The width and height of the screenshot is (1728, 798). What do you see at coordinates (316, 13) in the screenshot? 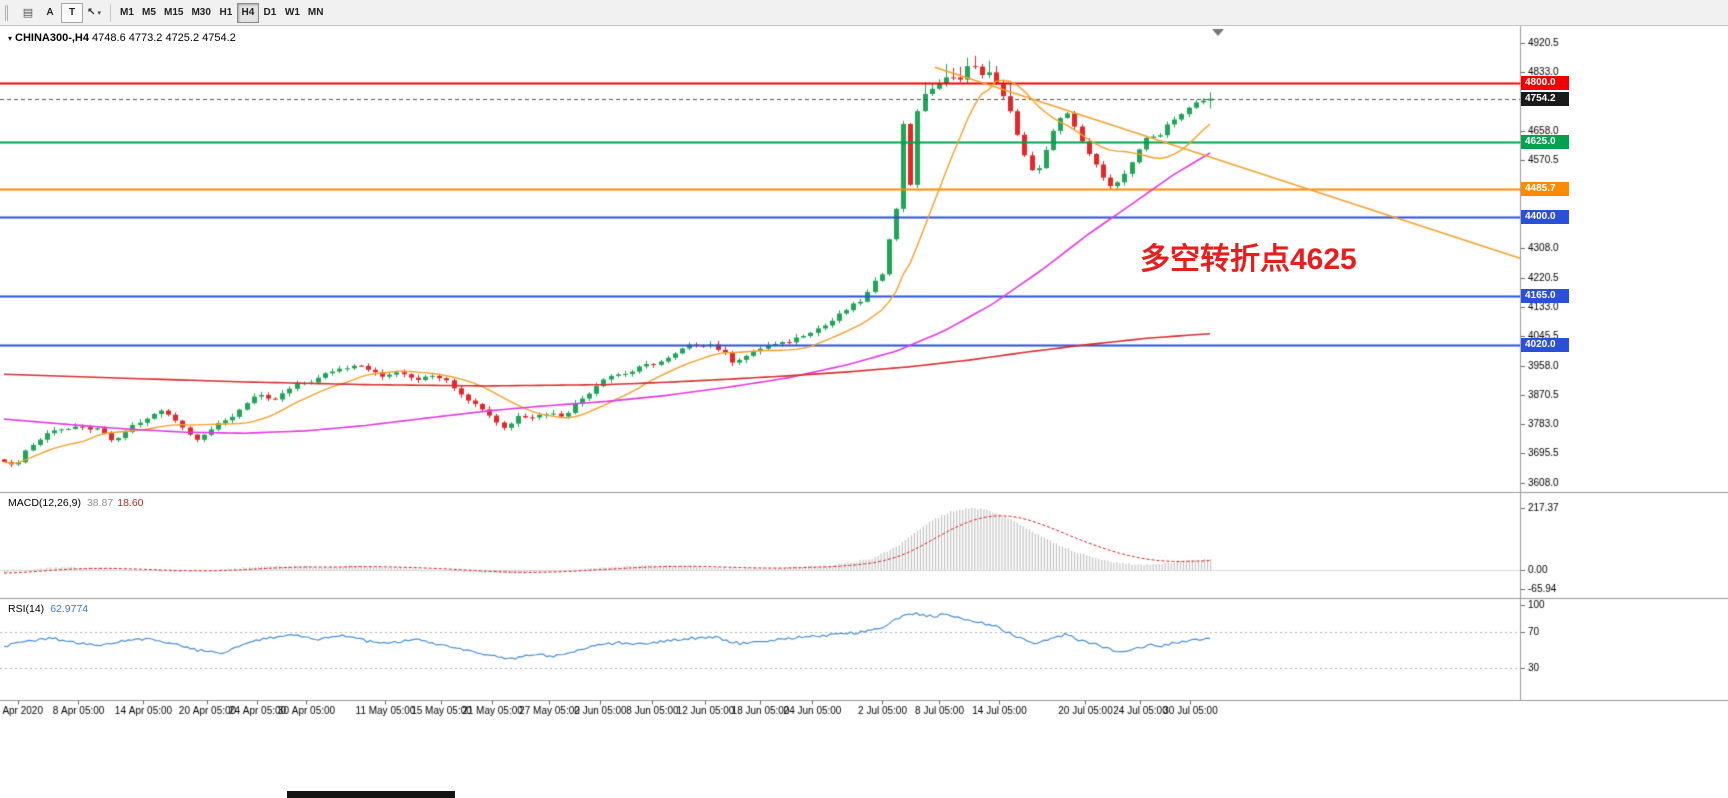
I see `timeframe-mn: MN` at bounding box center [316, 13].